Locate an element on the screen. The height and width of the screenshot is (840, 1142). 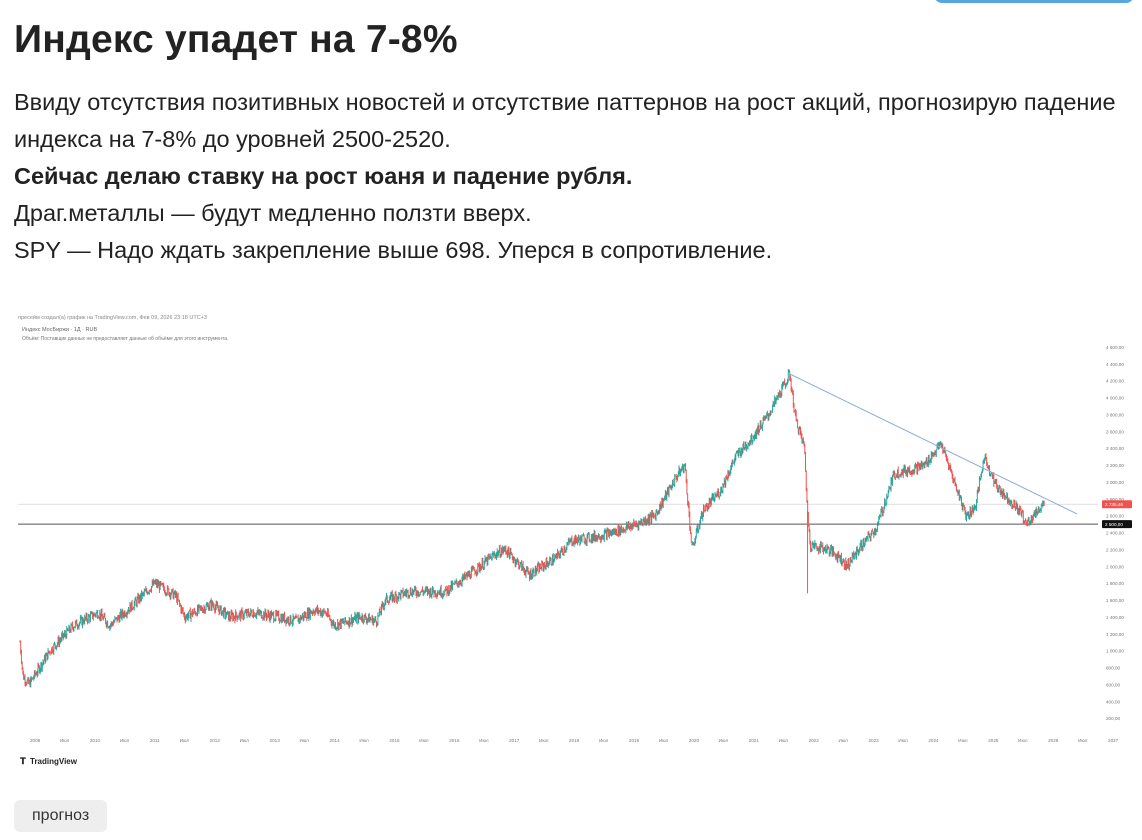
x-tick-label: 2012 is located at coordinates (215, 740).